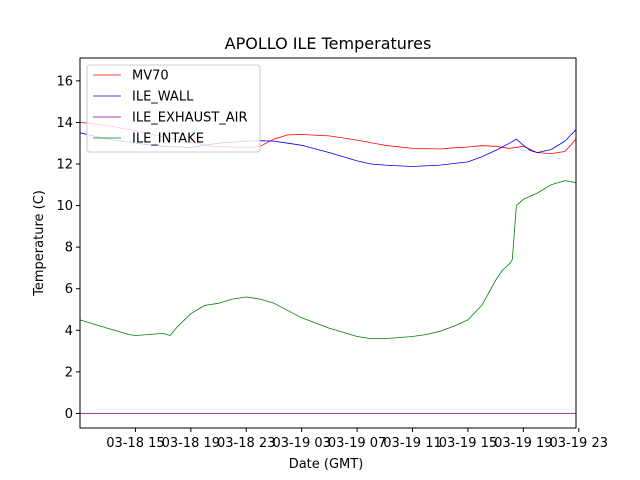 The height and width of the screenshot is (480, 640). I want to click on y-axis-label: Temperature (C), so click(39, 243).